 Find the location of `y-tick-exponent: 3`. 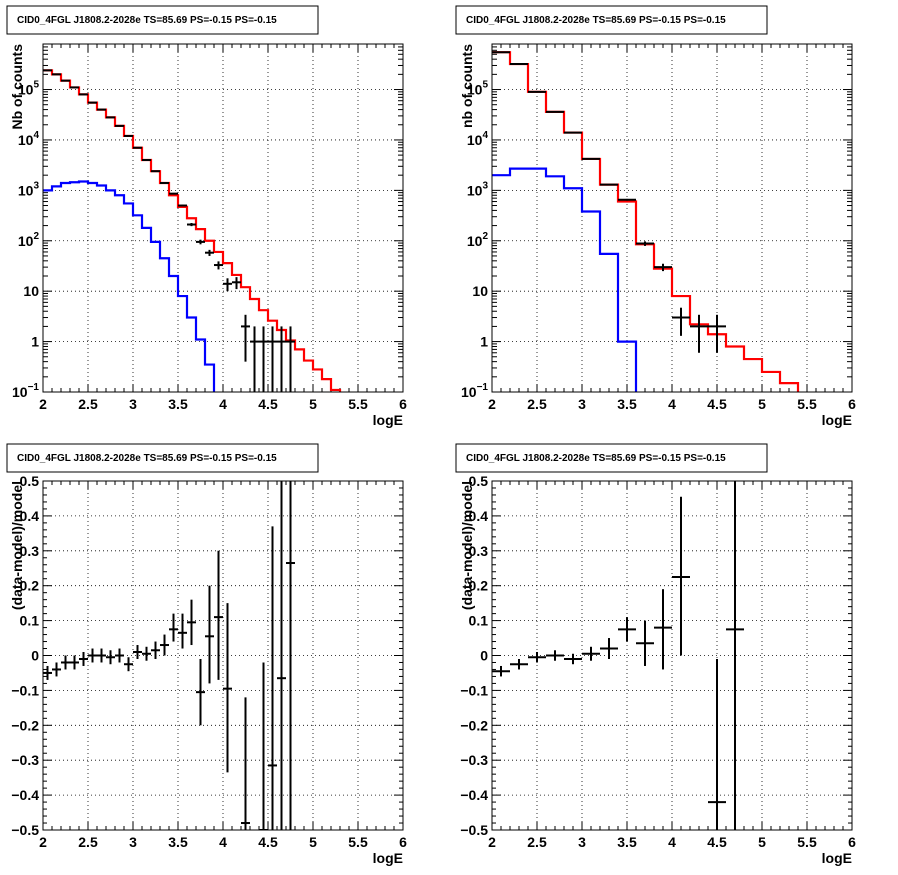

y-tick-exponent: 3 is located at coordinates (485, 185).